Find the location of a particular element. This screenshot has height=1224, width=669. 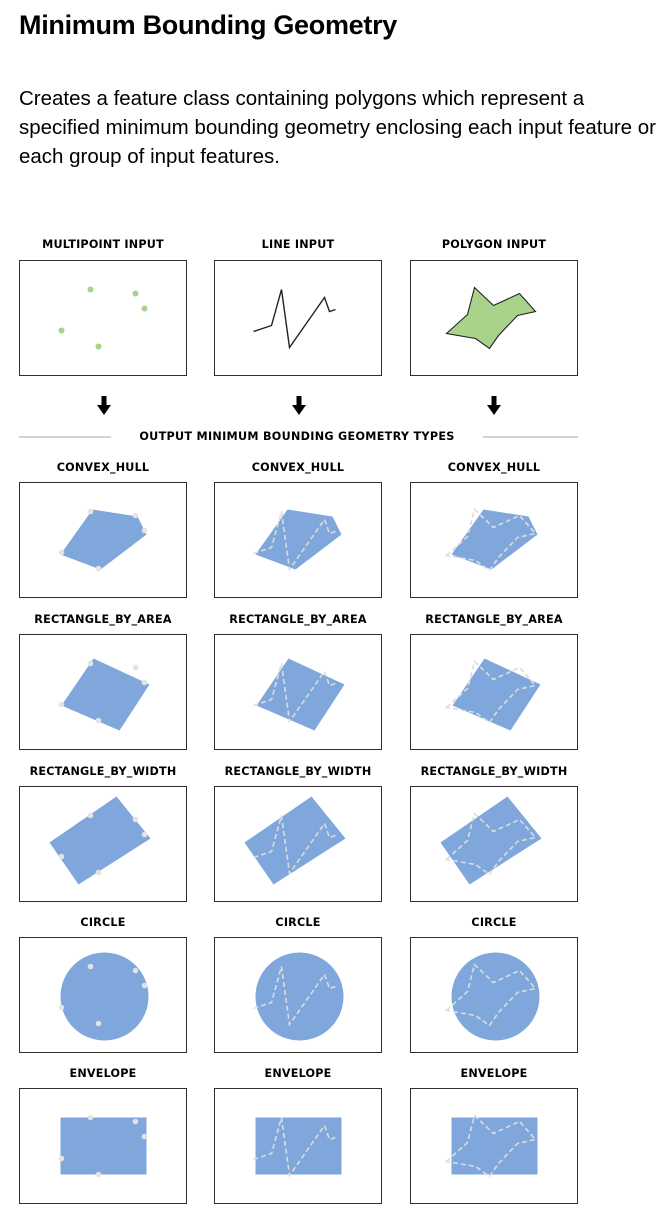

output-types-heading: OUTPUT MINIMUM BOUNDING GEOMETRY TYPES is located at coordinates (297, 436).